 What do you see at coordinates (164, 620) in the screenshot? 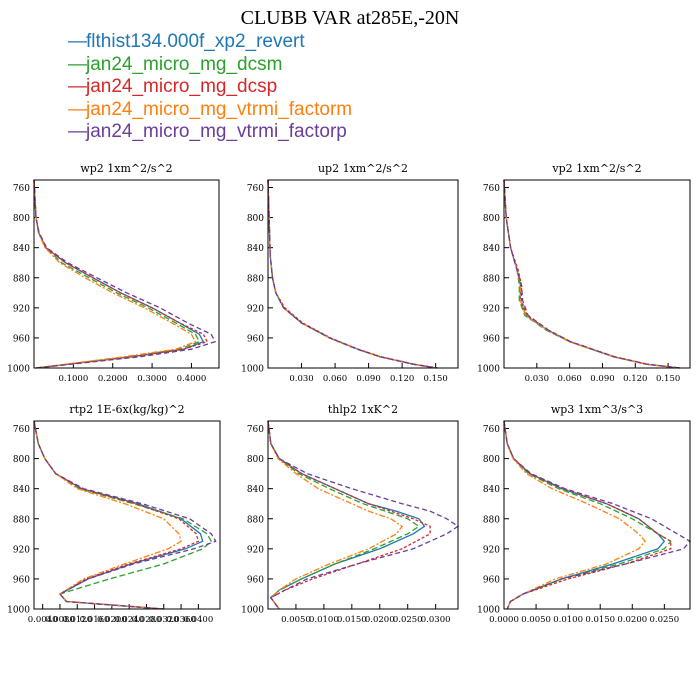
I see `x-tick-label: 0.0320` at bounding box center [164, 620].